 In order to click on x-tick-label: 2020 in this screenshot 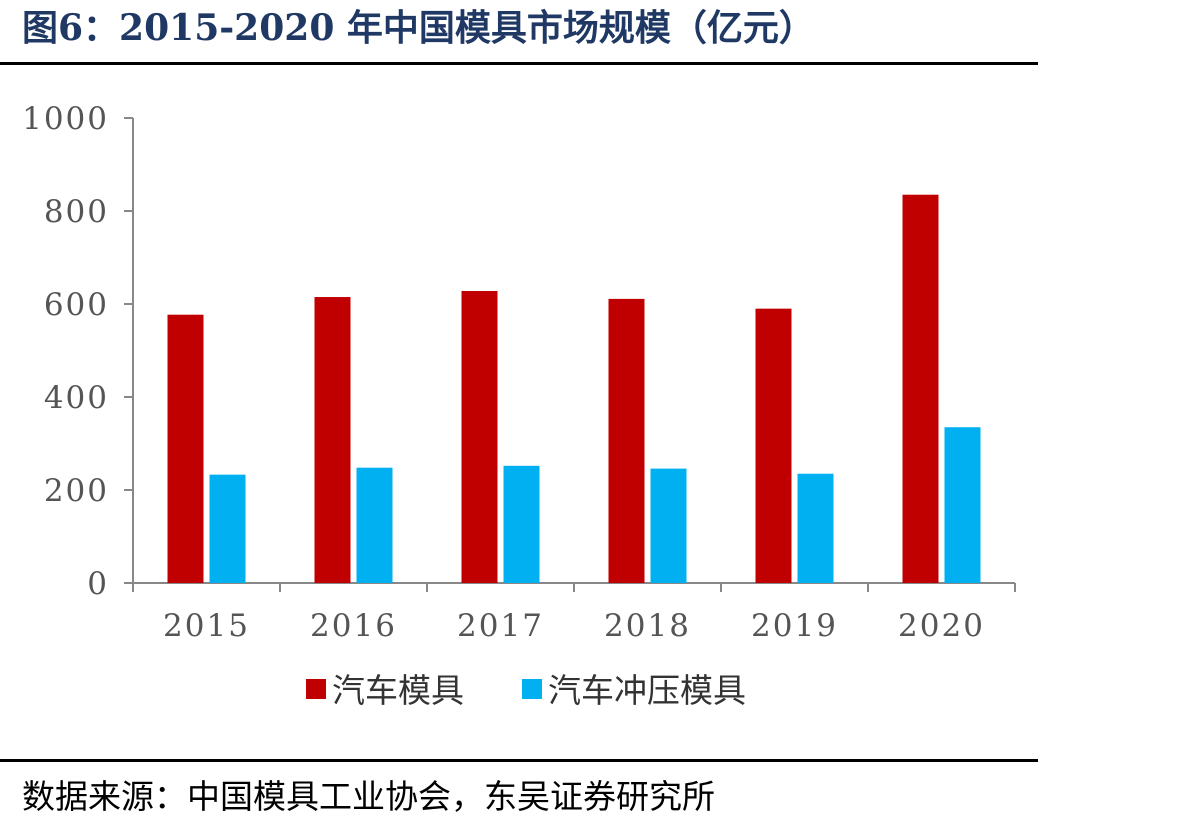, I will do `click(941, 626)`.